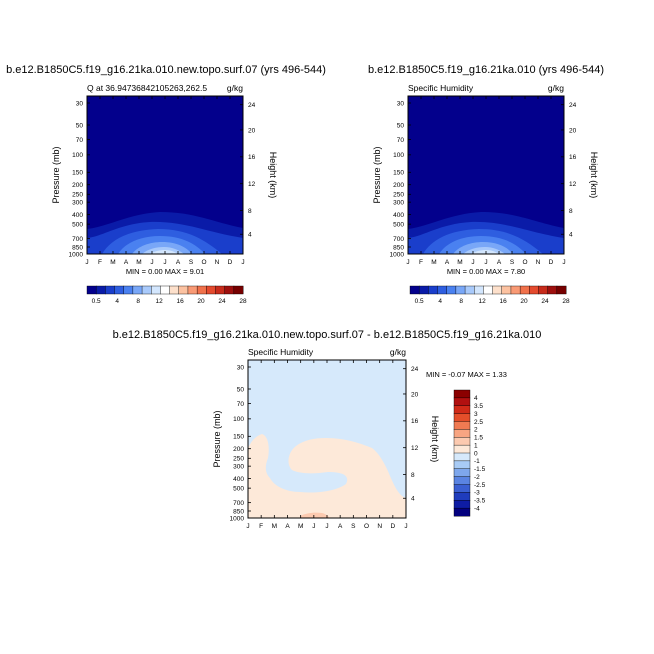 The width and height of the screenshot is (654, 654). What do you see at coordinates (566, 301) in the screenshot?
I see `p2-colorbar-label: 28` at bounding box center [566, 301].